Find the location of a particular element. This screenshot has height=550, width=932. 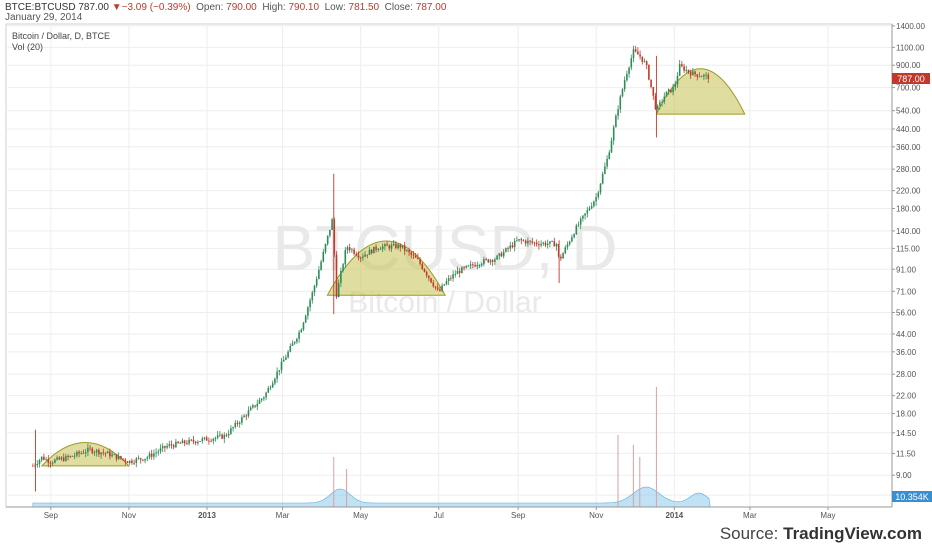

symbol-label: BTCE:BTCUSD is located at coordinates (40, 7).